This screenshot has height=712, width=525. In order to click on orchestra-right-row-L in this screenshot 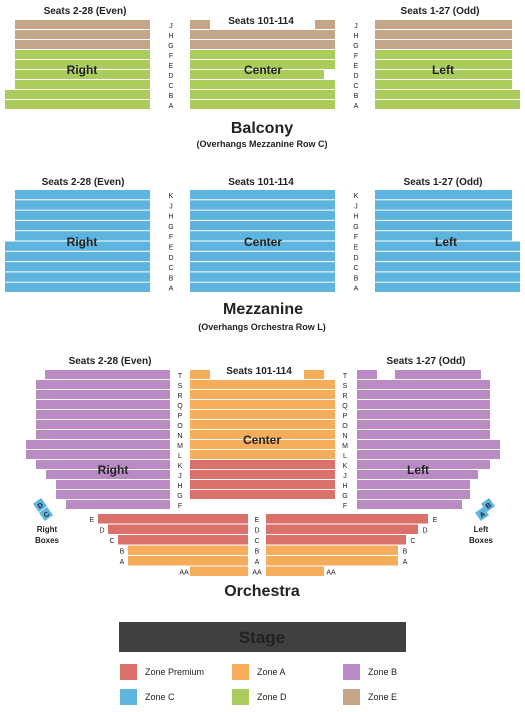, I will do `click(98, 454)`.